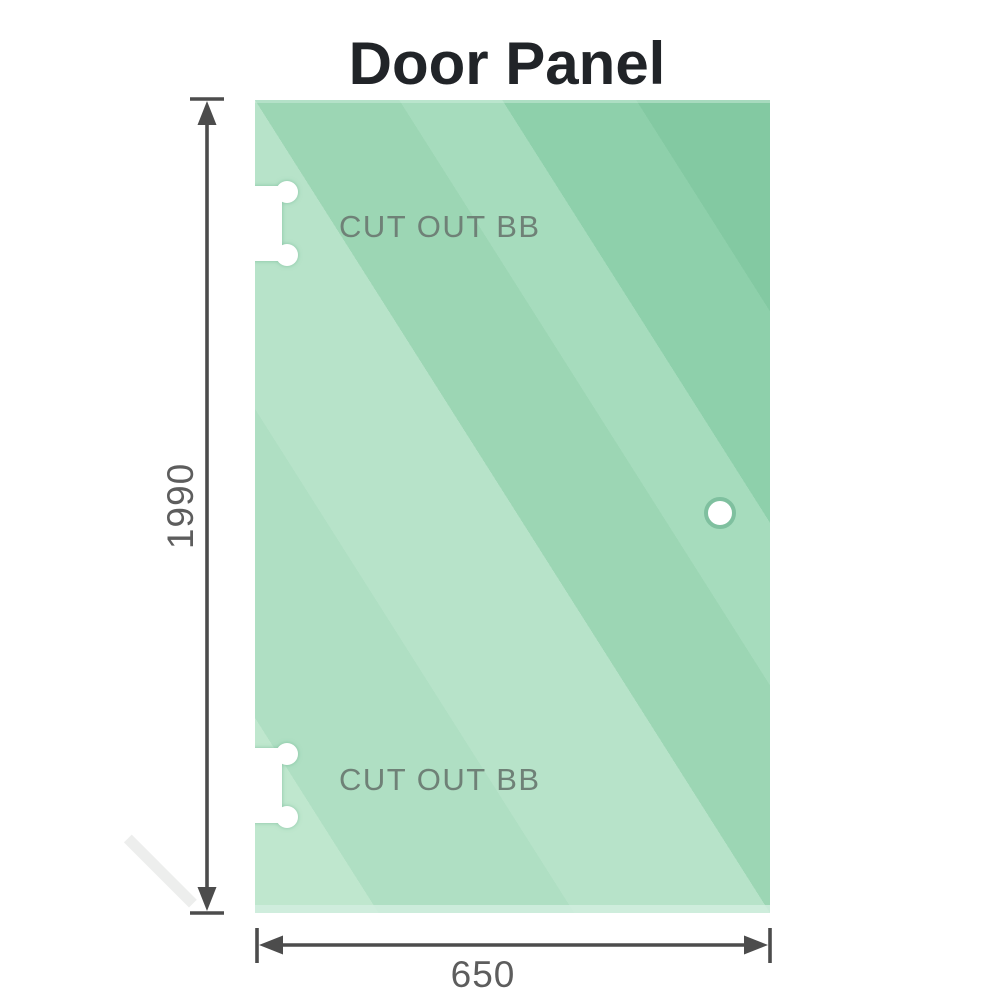  I want to click on height-dimension: 1990, so click(192, 506).